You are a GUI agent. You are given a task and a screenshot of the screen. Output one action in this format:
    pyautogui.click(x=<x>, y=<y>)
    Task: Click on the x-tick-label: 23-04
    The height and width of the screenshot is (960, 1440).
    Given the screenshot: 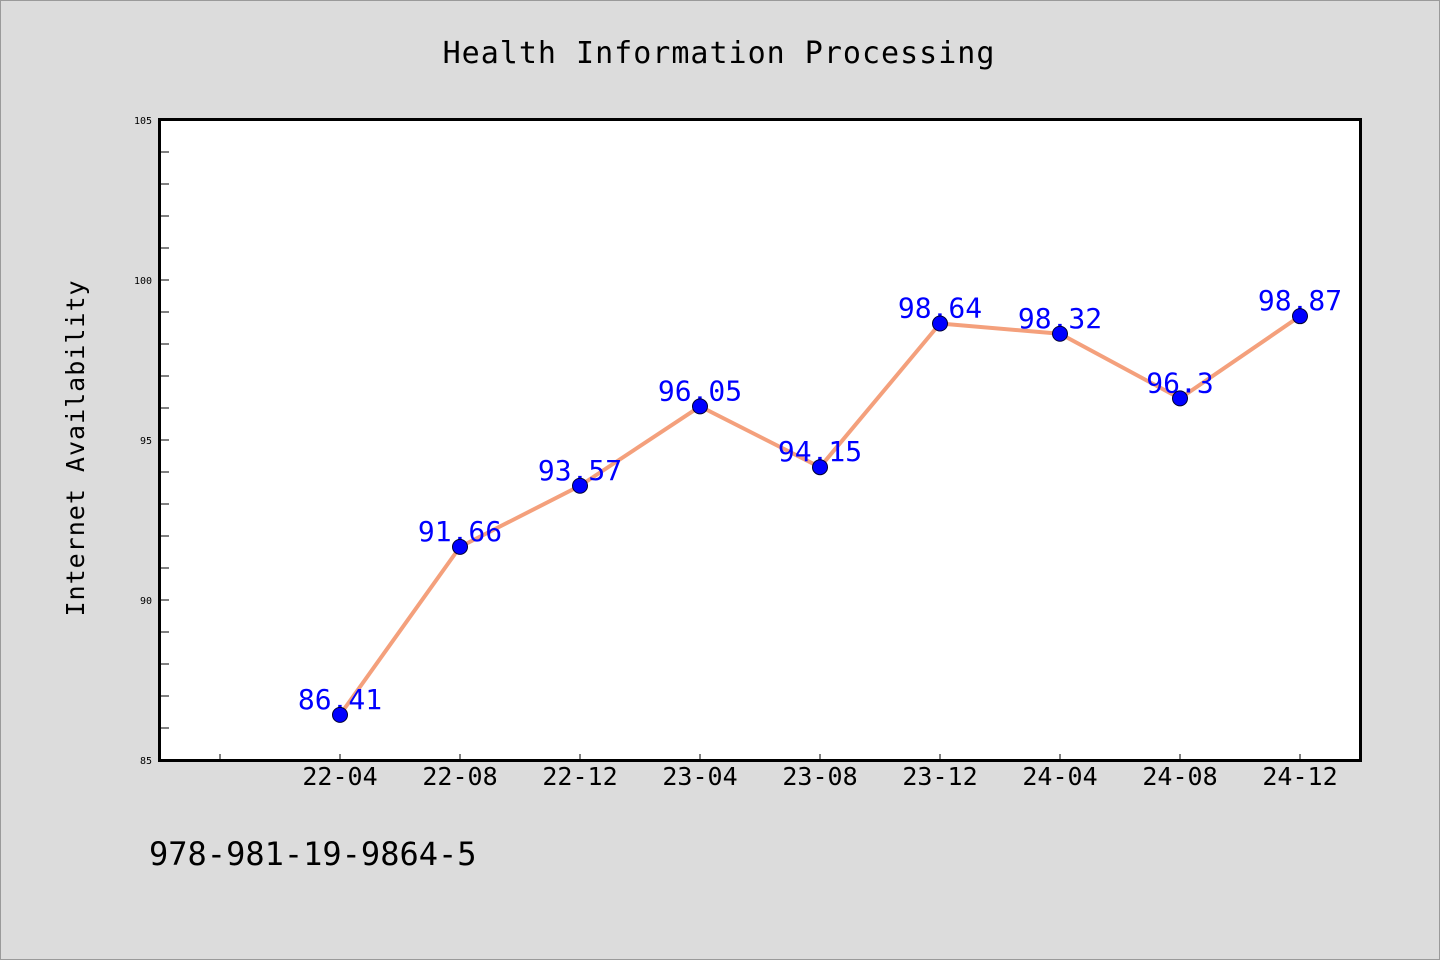 What is the action you would take?
    pyautogui.click(x=699, y=776)
    